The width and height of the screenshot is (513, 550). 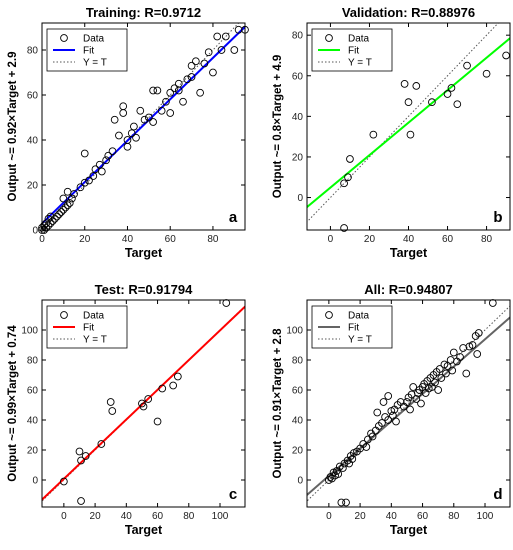 What do you see at coordinates (485, 516) in the screenshot?
I see `x-tick-label: 100` at bounding box center [485, 516].